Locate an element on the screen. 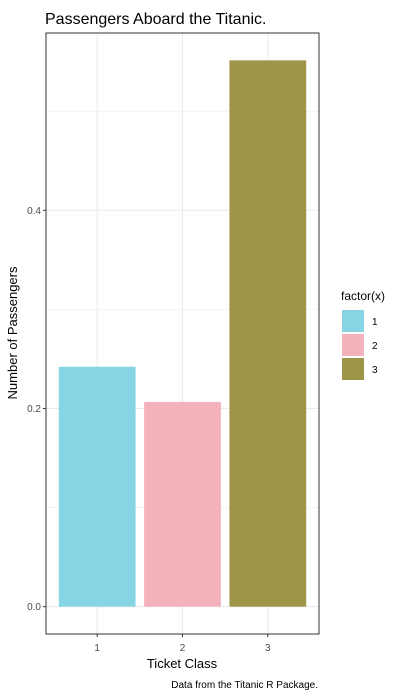  legend-title: factor(x) is located at coordinates (363, 296).